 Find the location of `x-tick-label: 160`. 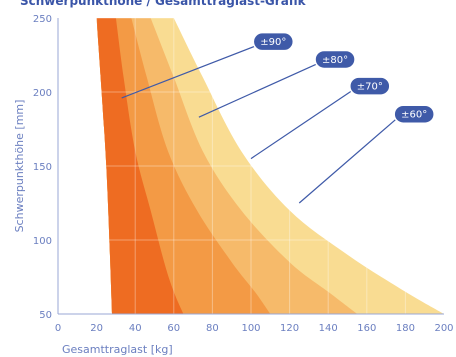

x-tick-label: 160 is located at coordinates (366, 328).